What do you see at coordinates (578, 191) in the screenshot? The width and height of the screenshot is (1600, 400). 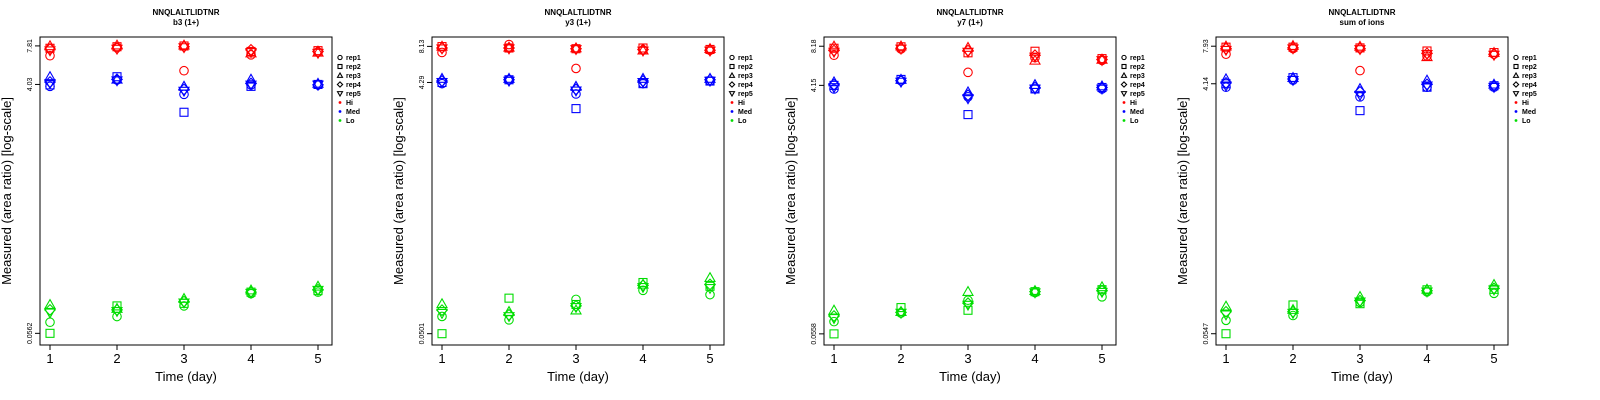 I see `plot-frame` at bounding box center [578, 191].